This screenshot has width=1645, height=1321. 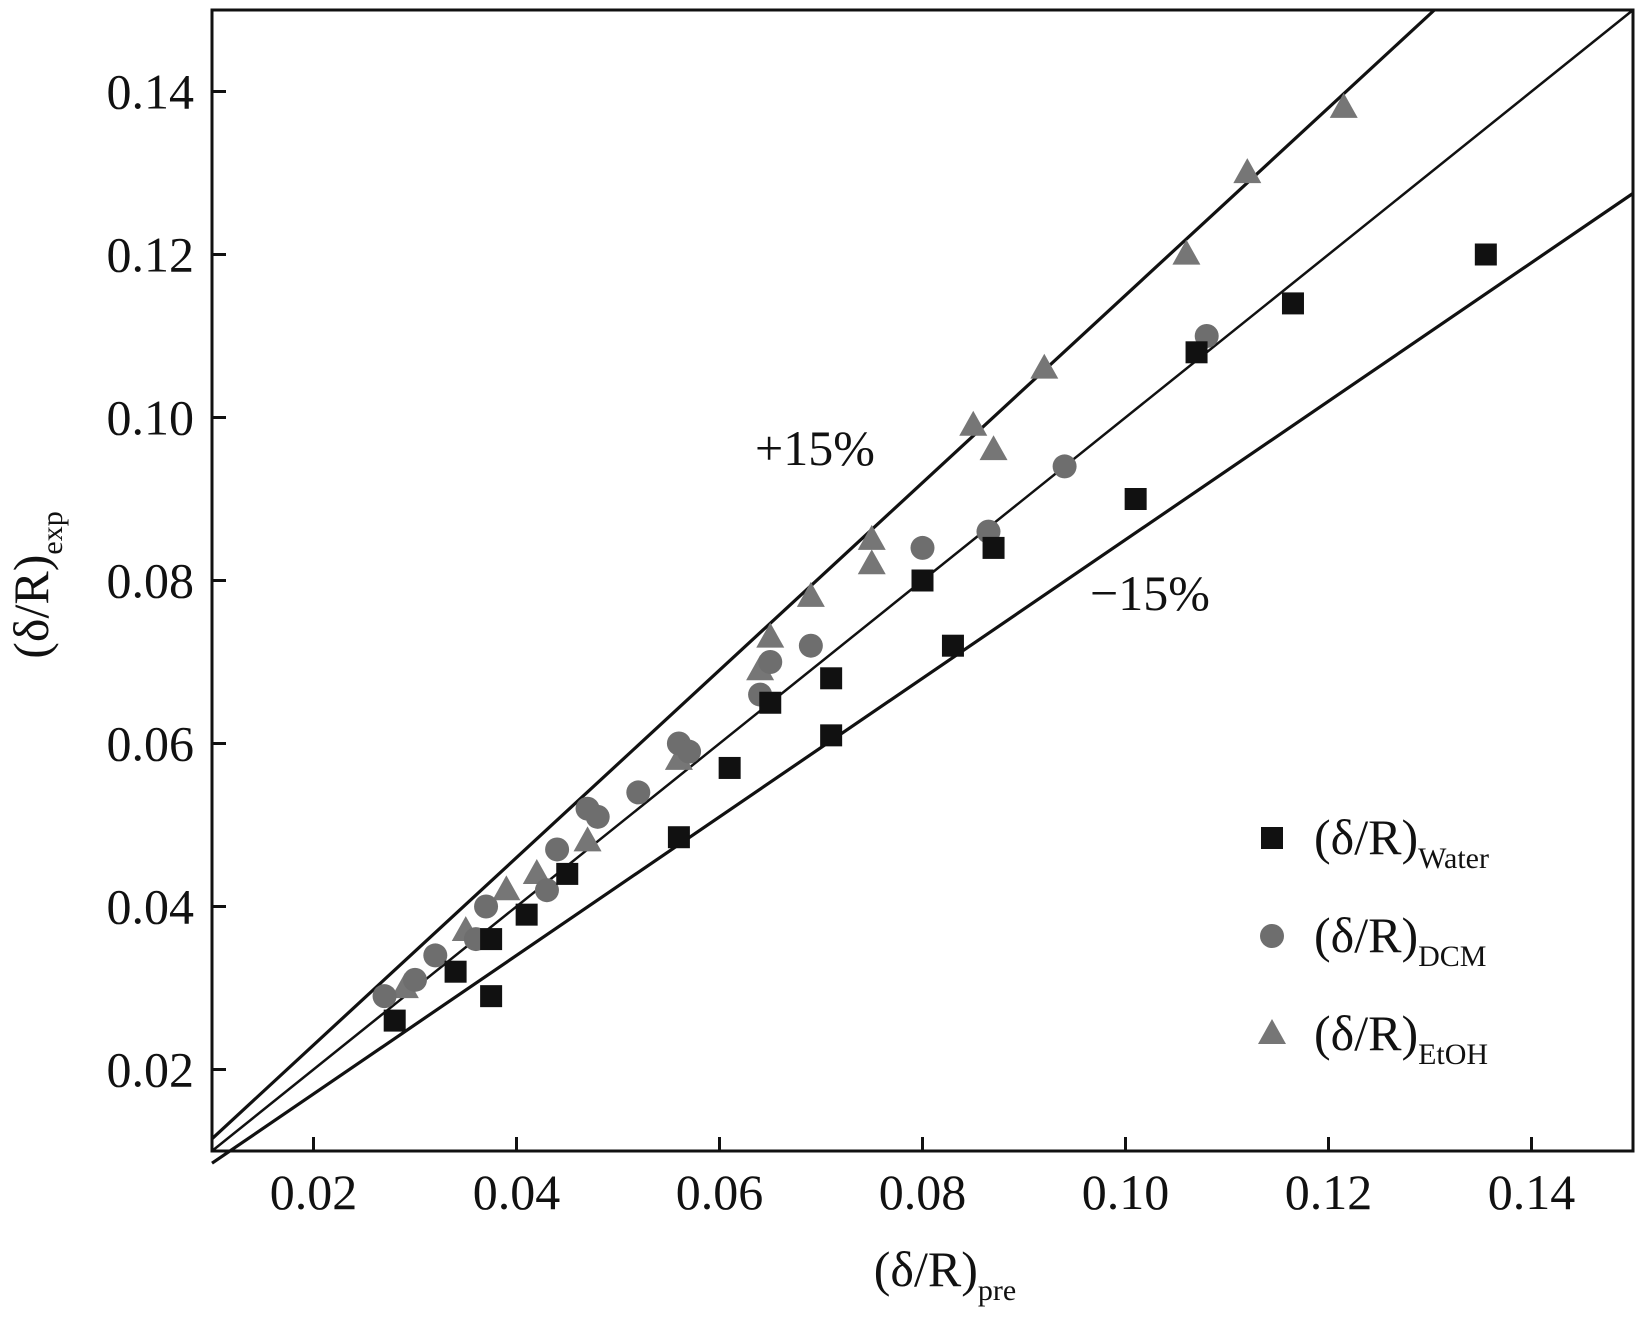 What do you see at coordinates (926, 1269) in the screenshot?
I see `x-axis-title-main: (δ/R)` at bounding box center [926, 1269].